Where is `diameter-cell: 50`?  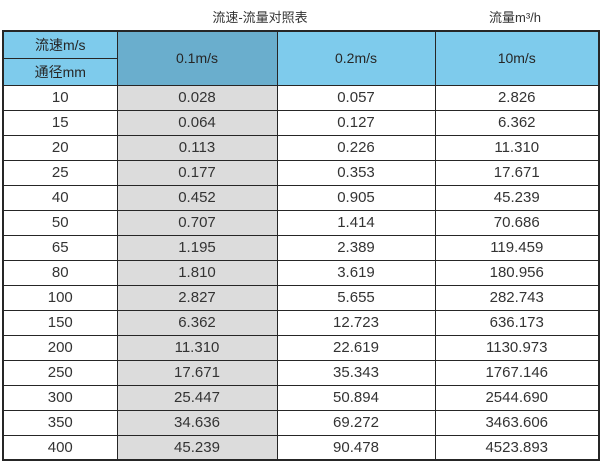
diameter-cell: 50 is located at coordinates (60, 222).